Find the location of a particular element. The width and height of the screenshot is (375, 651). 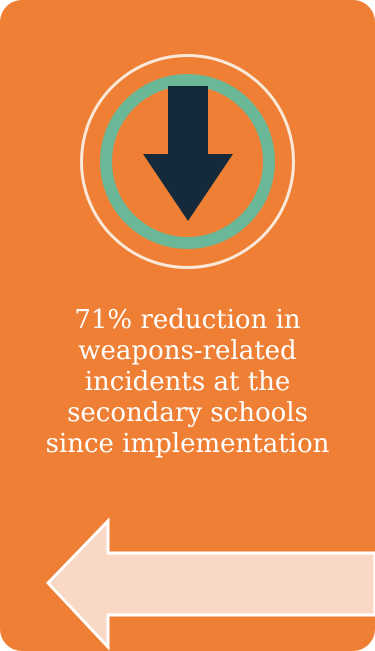

statistic-line: incidents at the is located at coordinates (187, 382).